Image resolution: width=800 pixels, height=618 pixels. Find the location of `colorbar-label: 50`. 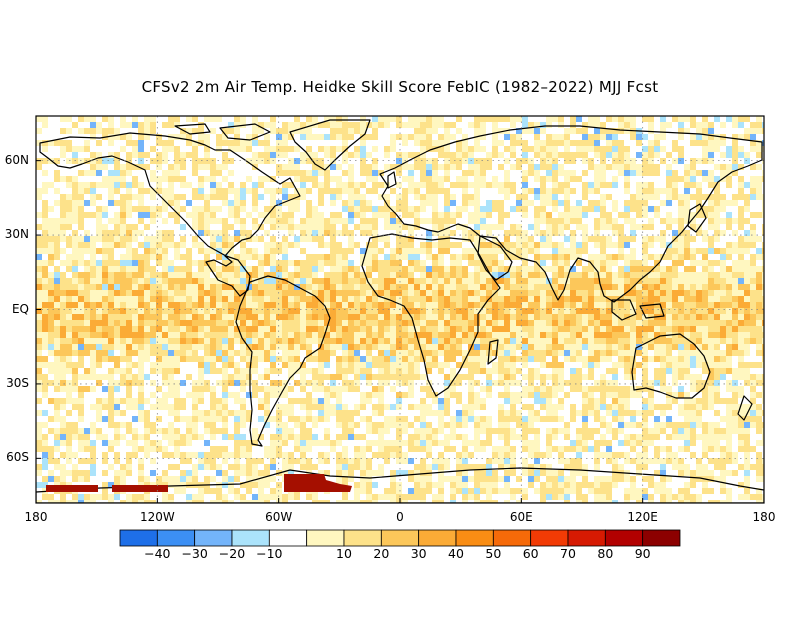

colorbar-label: 50 is located at coordinates (493, 553).